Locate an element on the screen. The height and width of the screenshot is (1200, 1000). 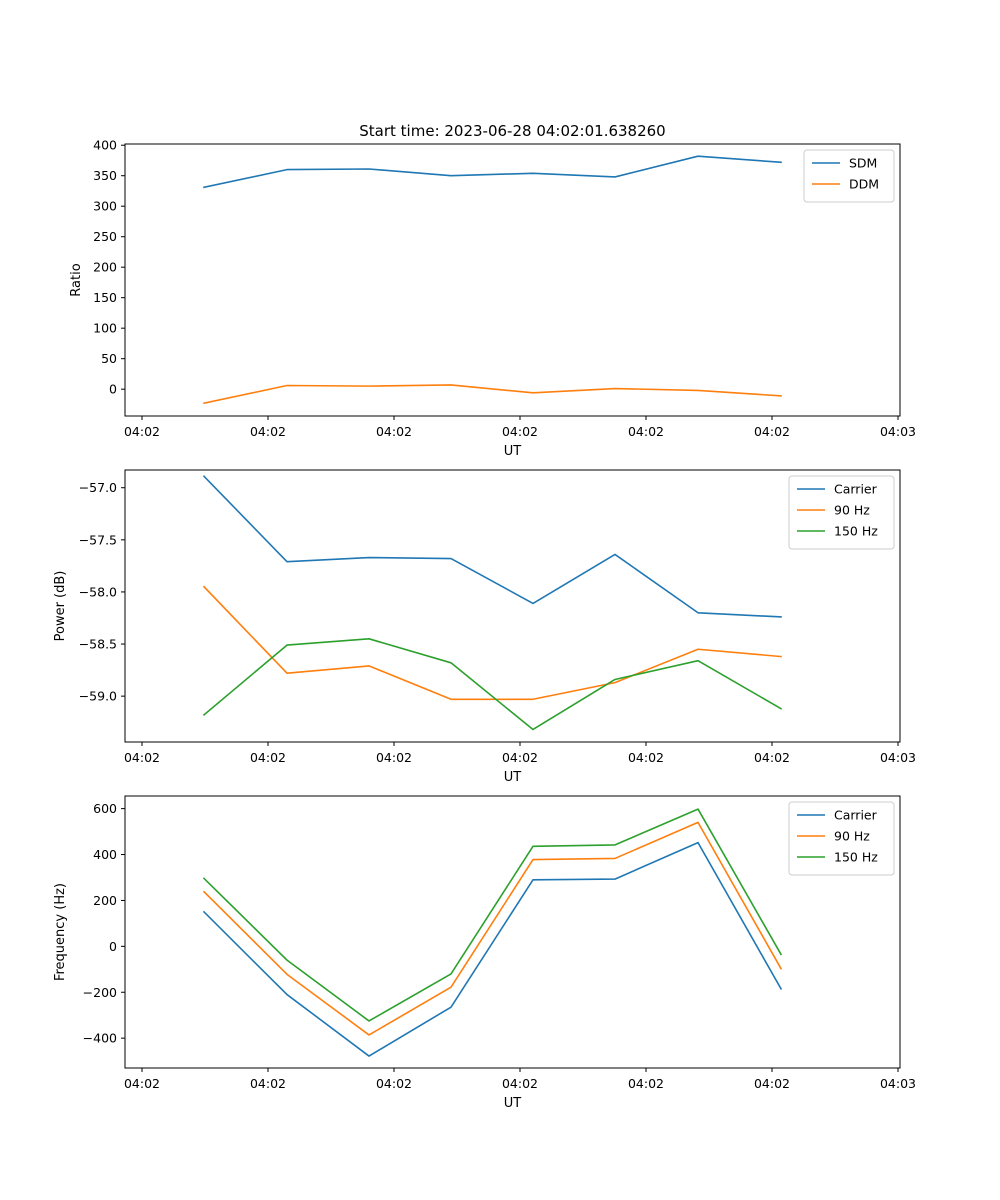
legend: SDM DDM is located at coordinates (849, 176).